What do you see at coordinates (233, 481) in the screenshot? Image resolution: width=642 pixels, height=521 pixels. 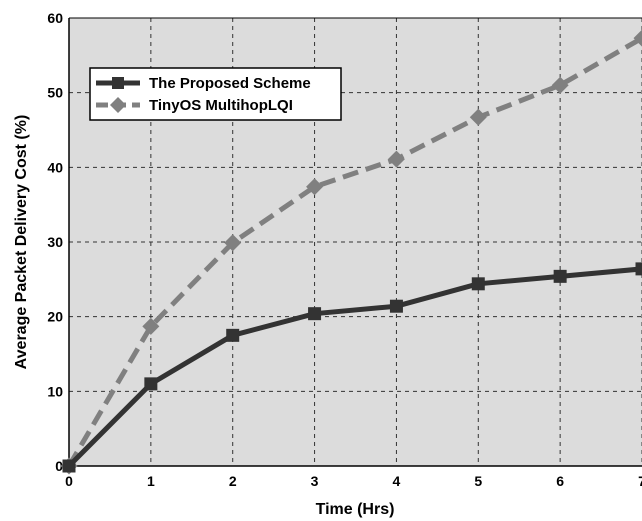 I see `x-tick-label: 2` at bounding box center [233, 481].